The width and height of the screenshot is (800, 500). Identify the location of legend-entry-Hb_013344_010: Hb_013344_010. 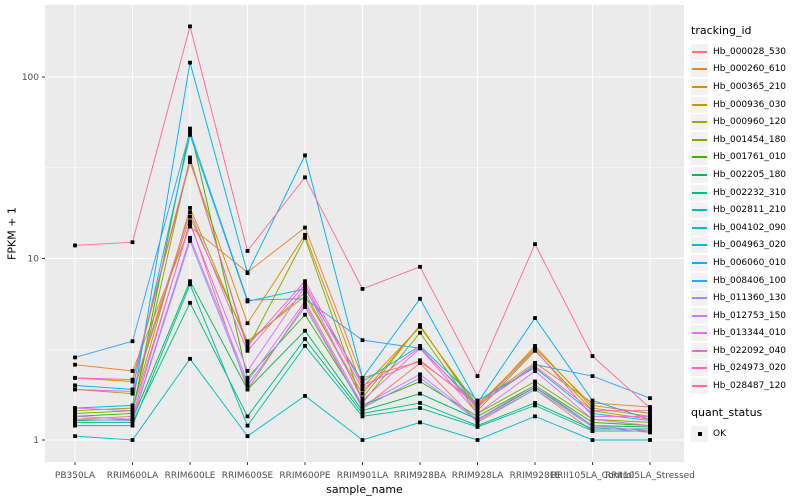
(745, 334).